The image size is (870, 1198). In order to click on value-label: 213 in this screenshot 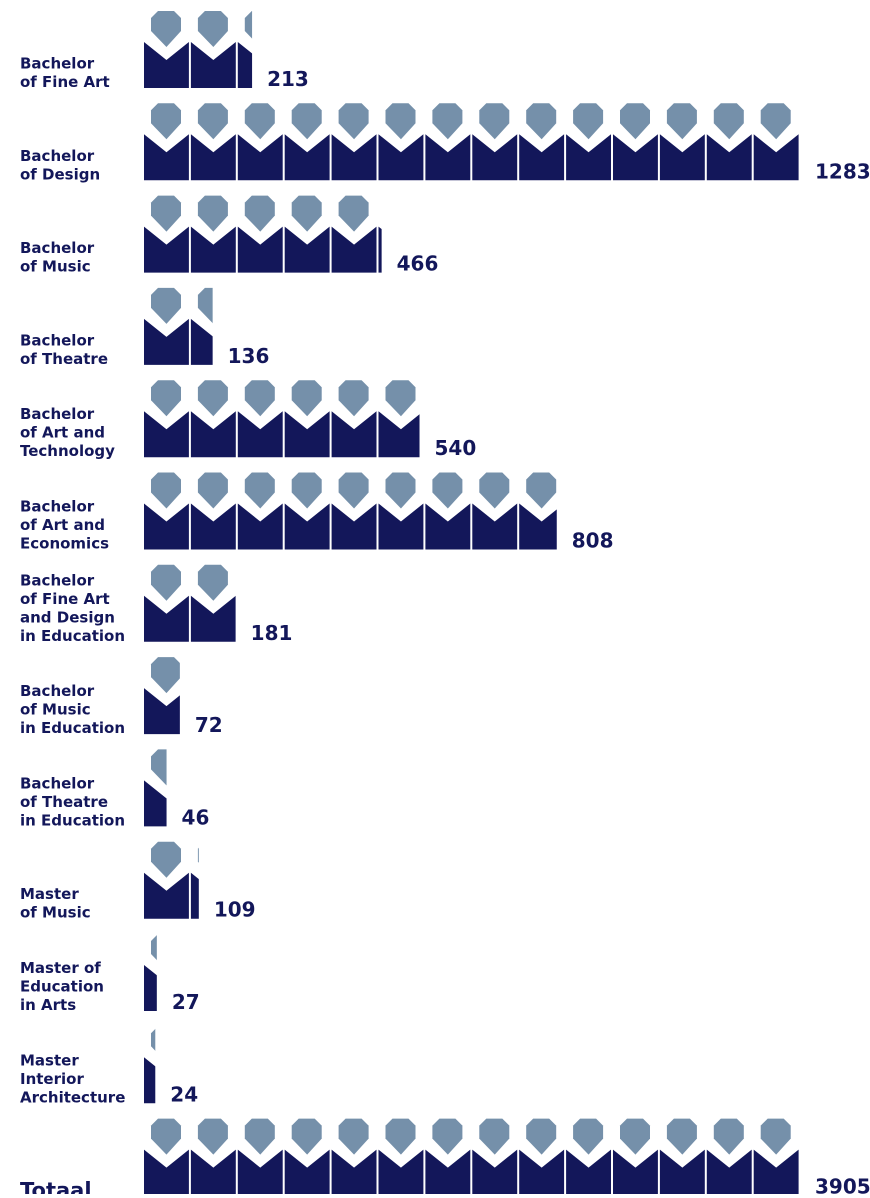, I will do `click(288, 79)`.